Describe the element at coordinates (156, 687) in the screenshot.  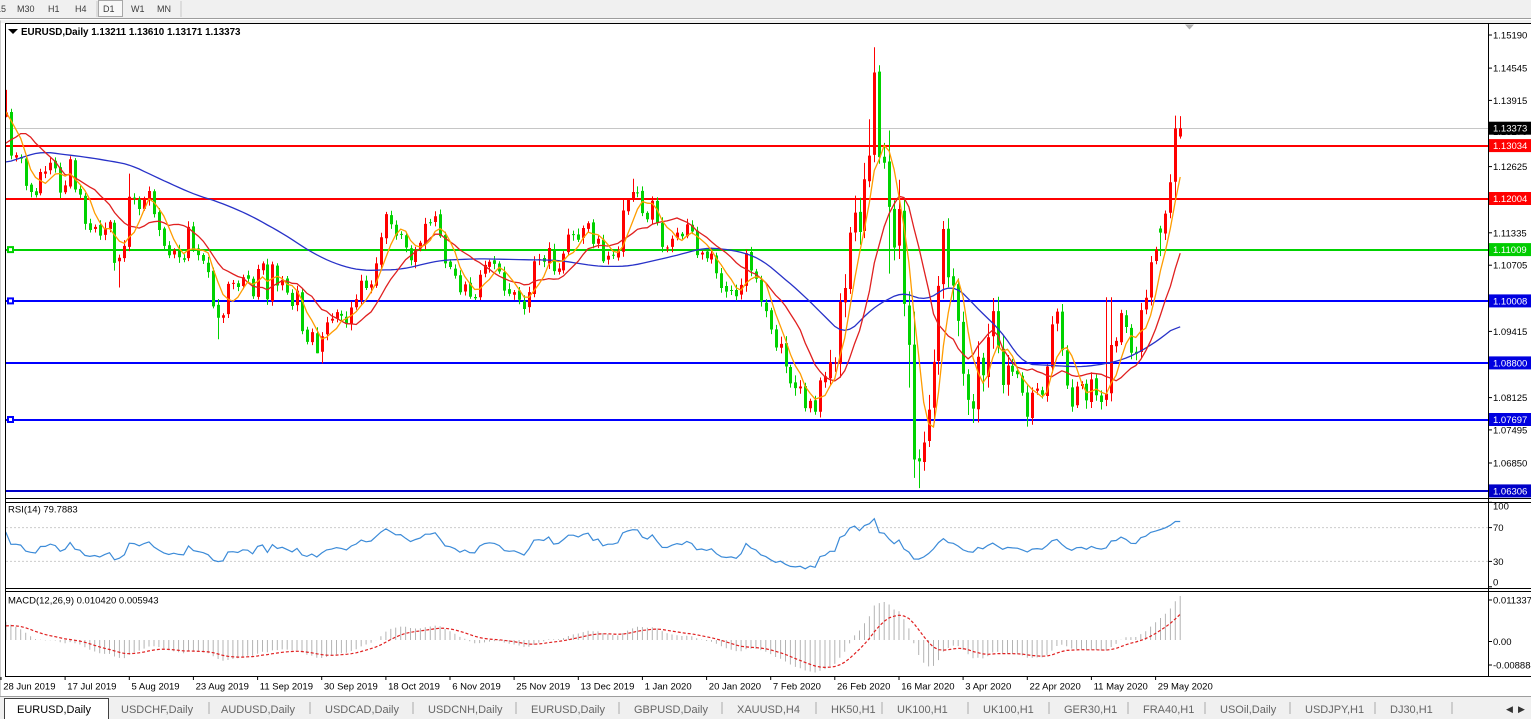
I see `svg-text: 5 Aug 2019` at that location.